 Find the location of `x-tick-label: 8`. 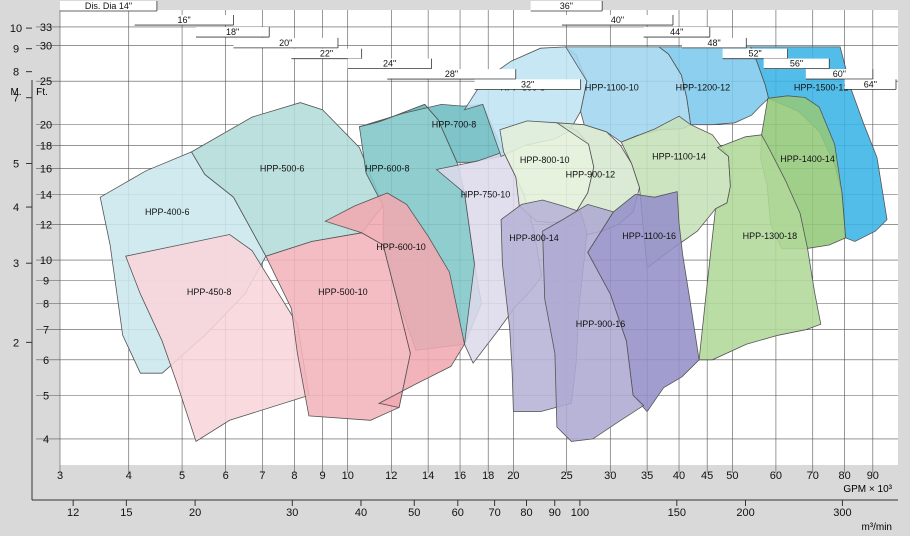

x-tick-label: 8 is located at coordinates (294, 476).